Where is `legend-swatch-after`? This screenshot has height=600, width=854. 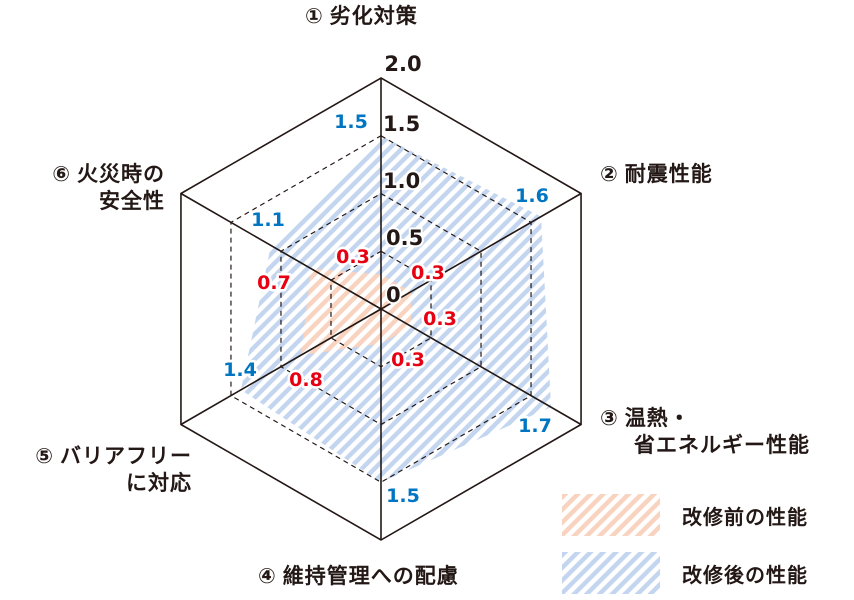
legend-swatch-after is located at coordinates (611, 573).